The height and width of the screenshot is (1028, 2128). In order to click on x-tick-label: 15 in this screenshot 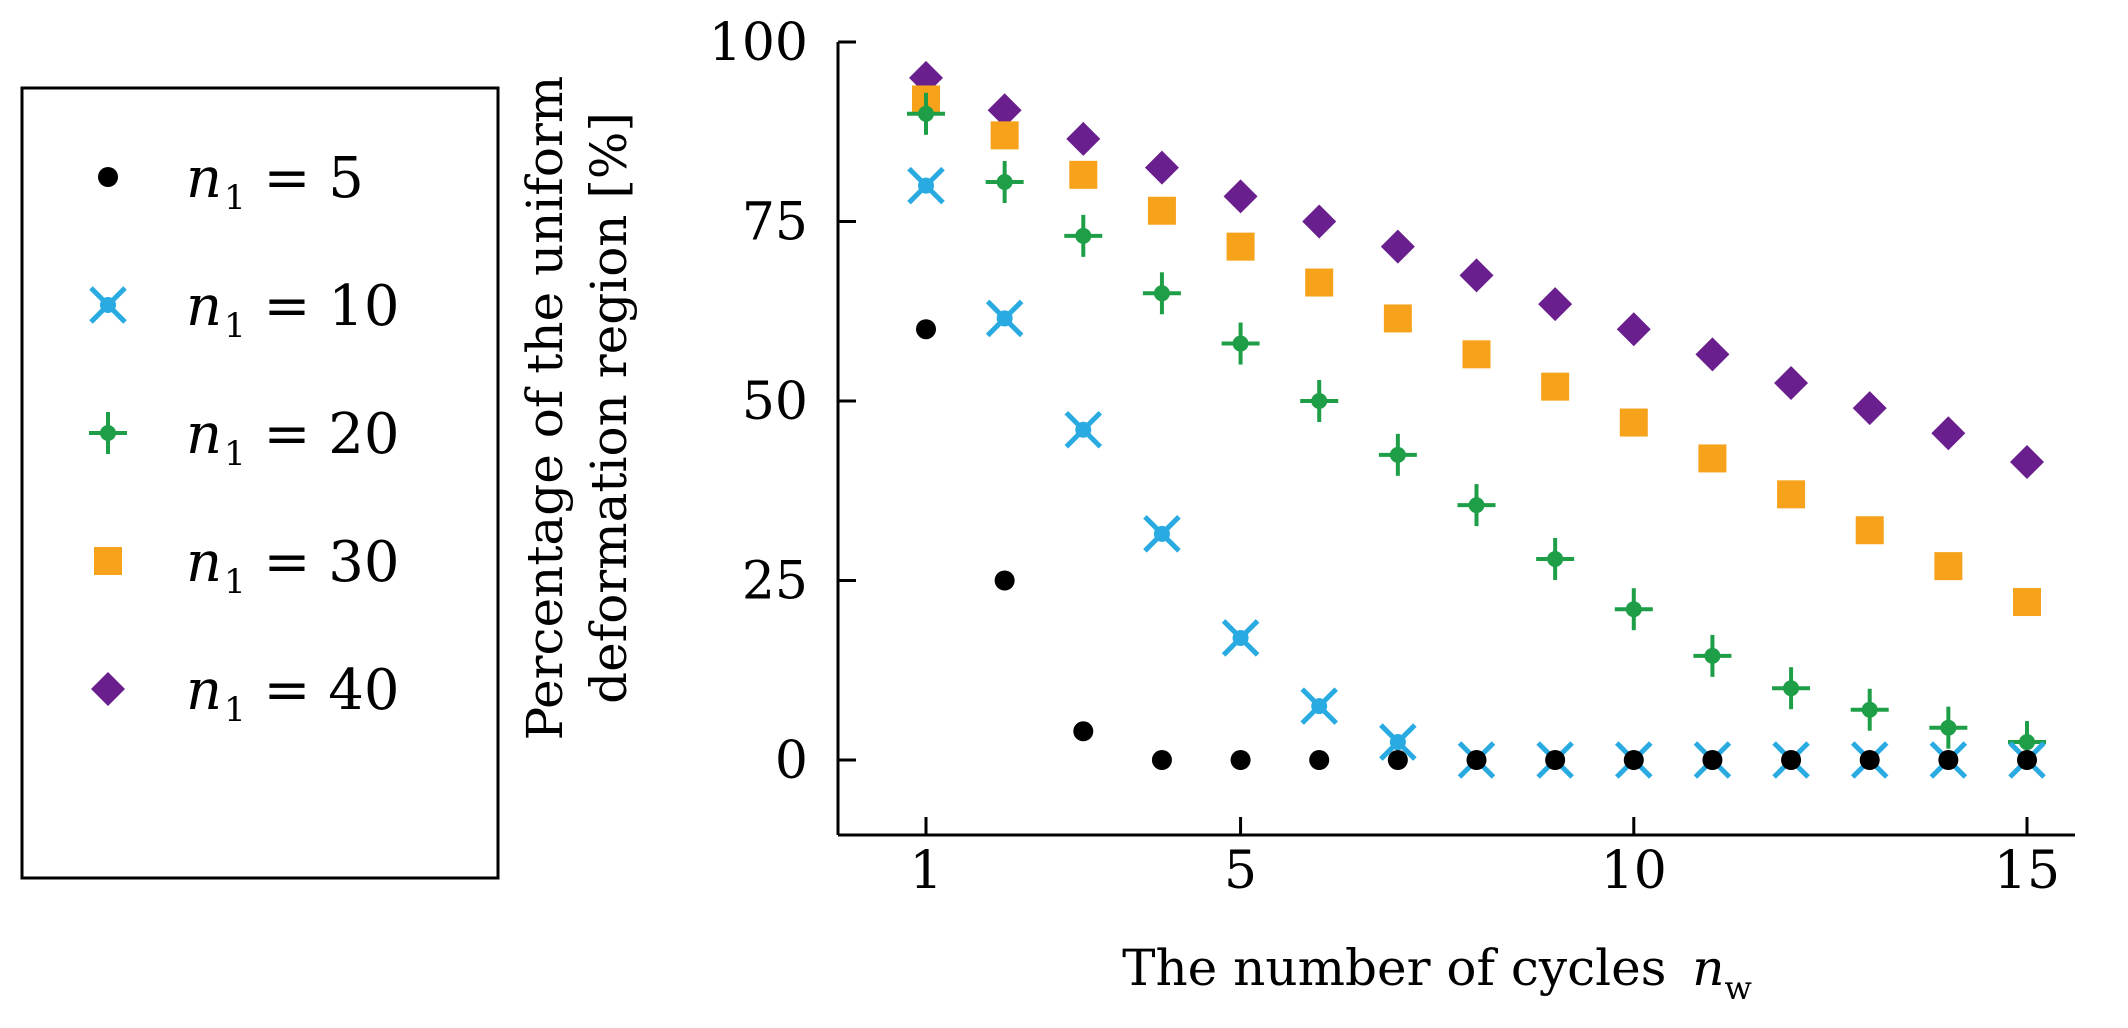, I will do `click(2027, 871)`.